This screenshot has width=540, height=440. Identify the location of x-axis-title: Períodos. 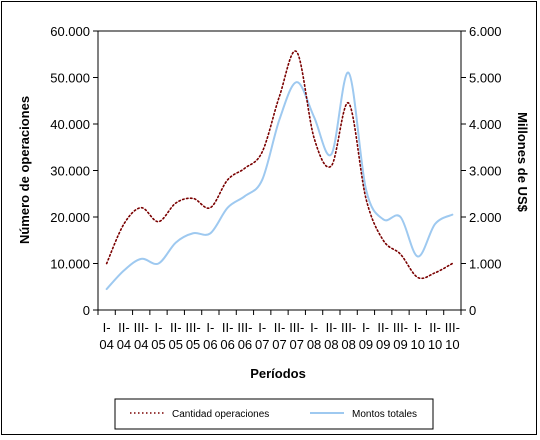
(278, 373).